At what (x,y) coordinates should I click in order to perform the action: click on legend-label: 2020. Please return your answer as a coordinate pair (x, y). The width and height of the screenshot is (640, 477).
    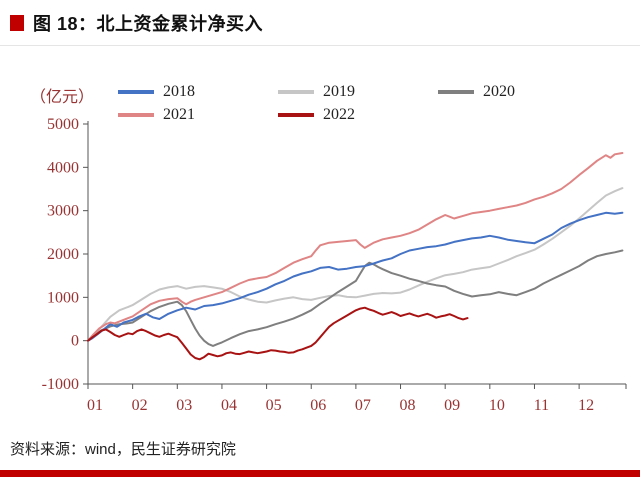
    Looking at the image, I should click on (499, 91).